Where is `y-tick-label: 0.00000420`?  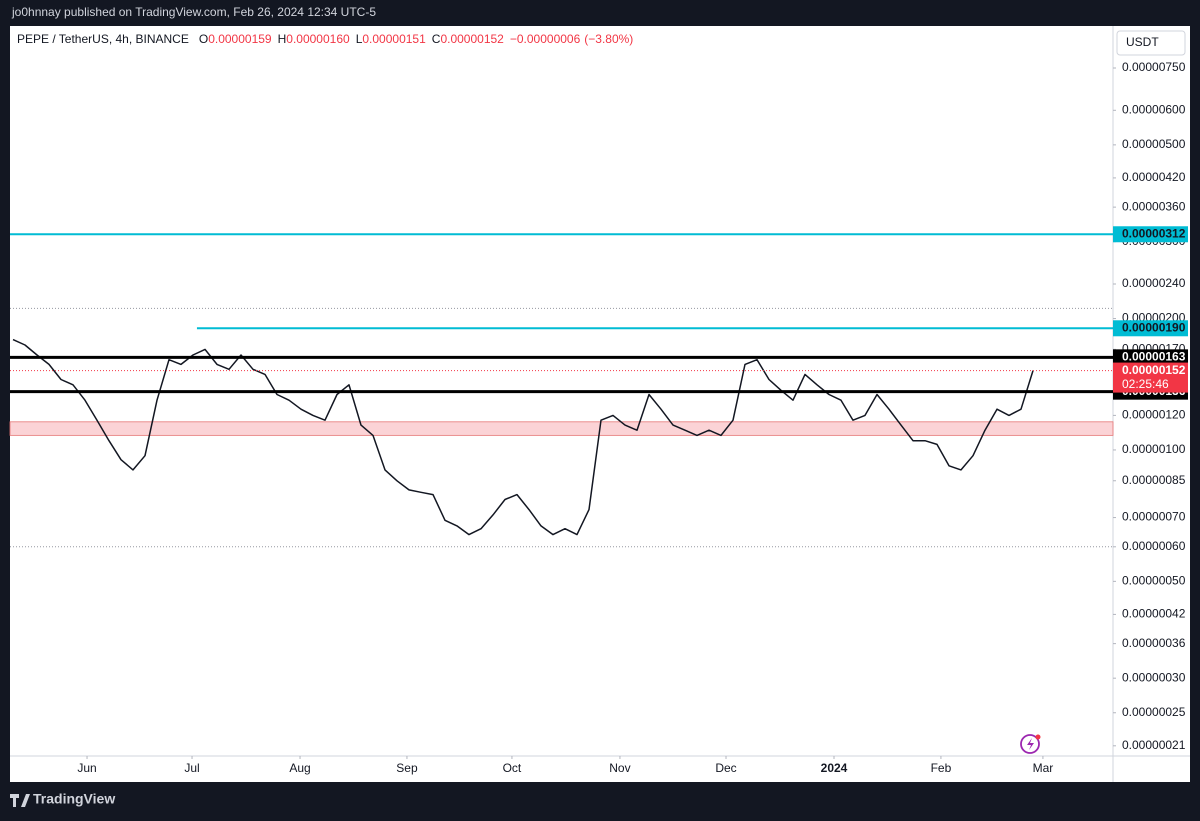 y-tick-label: 0.00000420 is located at coordinates (1154, 177).